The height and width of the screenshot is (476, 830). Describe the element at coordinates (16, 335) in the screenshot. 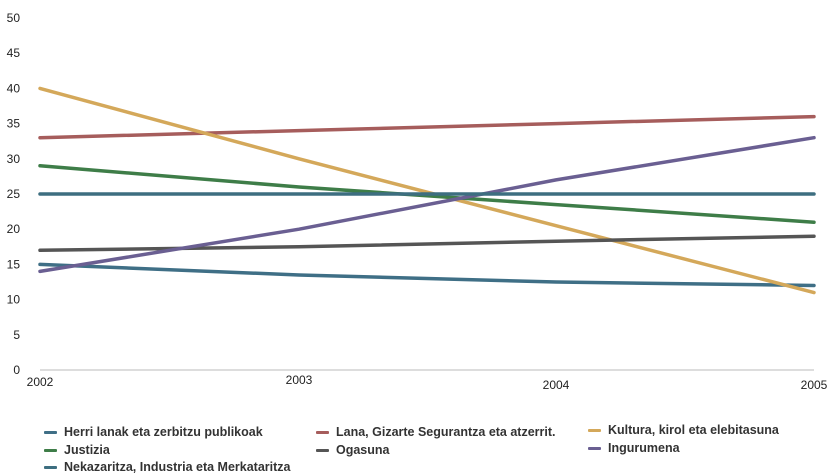

I see `y-tick-label: 5` at that location.